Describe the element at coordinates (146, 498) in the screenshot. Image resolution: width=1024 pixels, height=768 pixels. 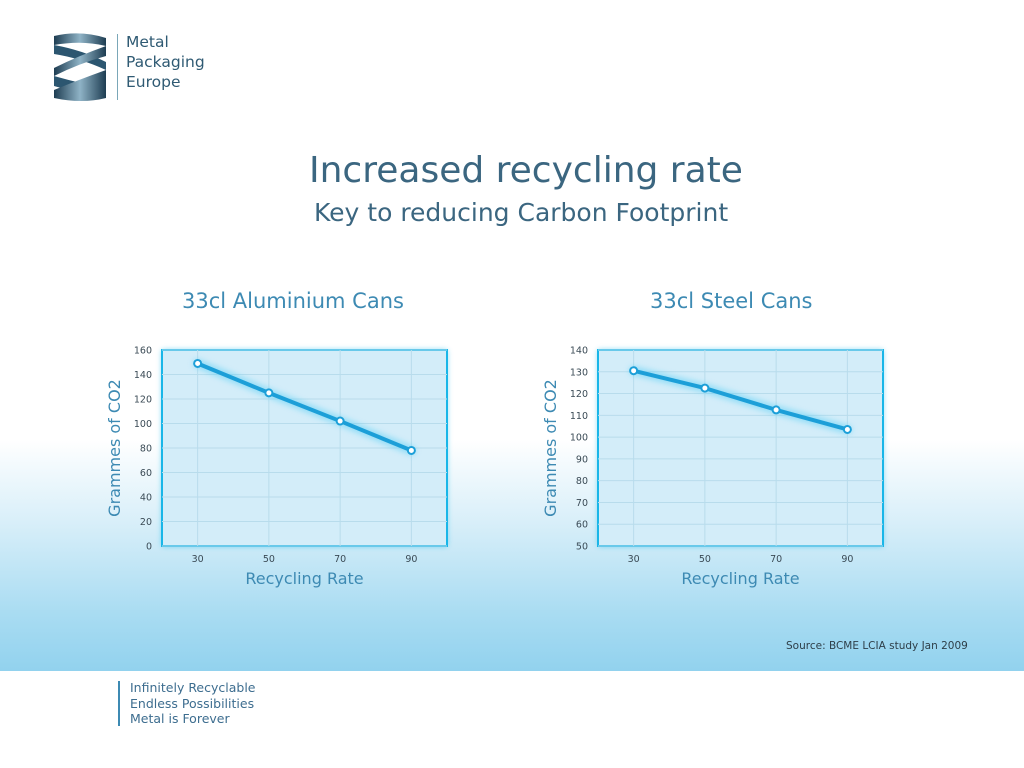
I see `y-tick-label: 40` at that location.